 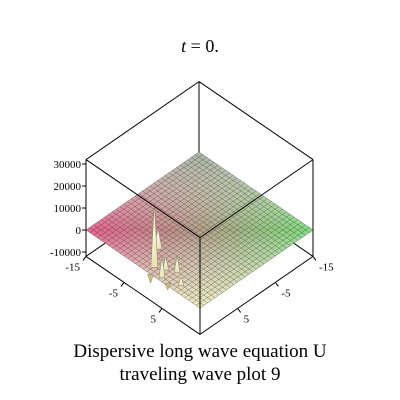 What do you see at coordinates (166, 247) in the screenshot?
I see `surface-spikes` at bounding box center [166, 247].